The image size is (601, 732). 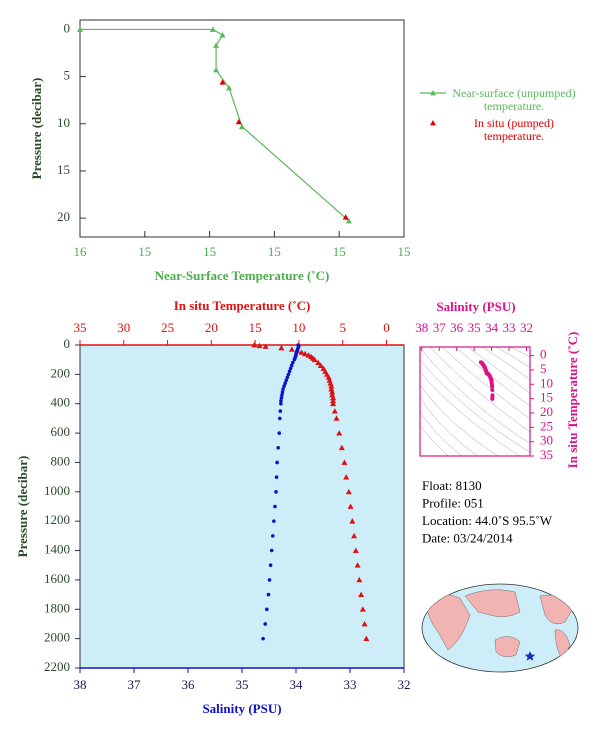 I want to click on y-tick-label: 15, so click(x=63, y=169).